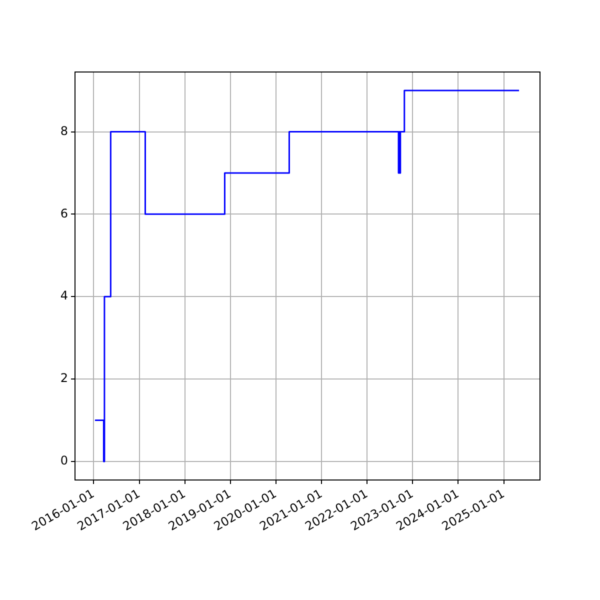  What do you see at coordinates (64, 461) in the screenshot?
I see `y-tick-label: 0` at bounding box center [64, 461].